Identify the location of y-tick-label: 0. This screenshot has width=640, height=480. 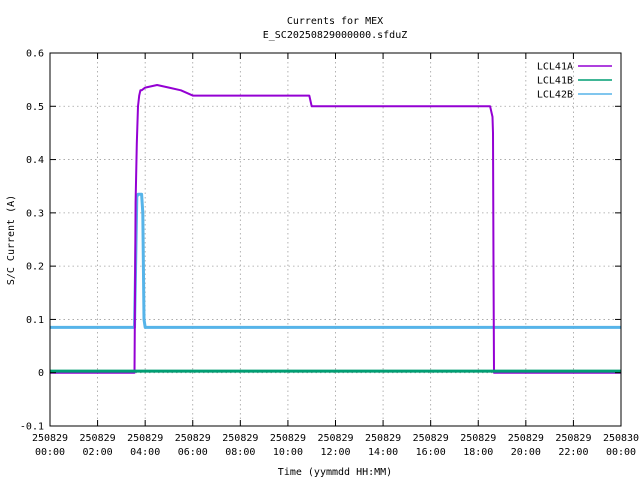
(41, 373).